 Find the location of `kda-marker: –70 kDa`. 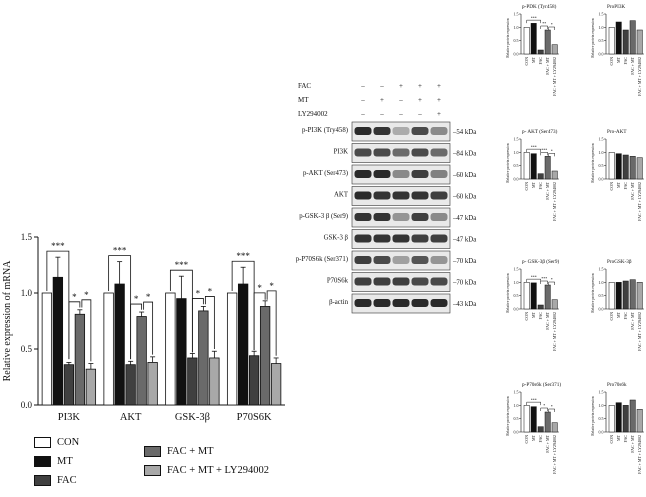

kda-marker: –70 kDa is located at coordinates (464, 283).